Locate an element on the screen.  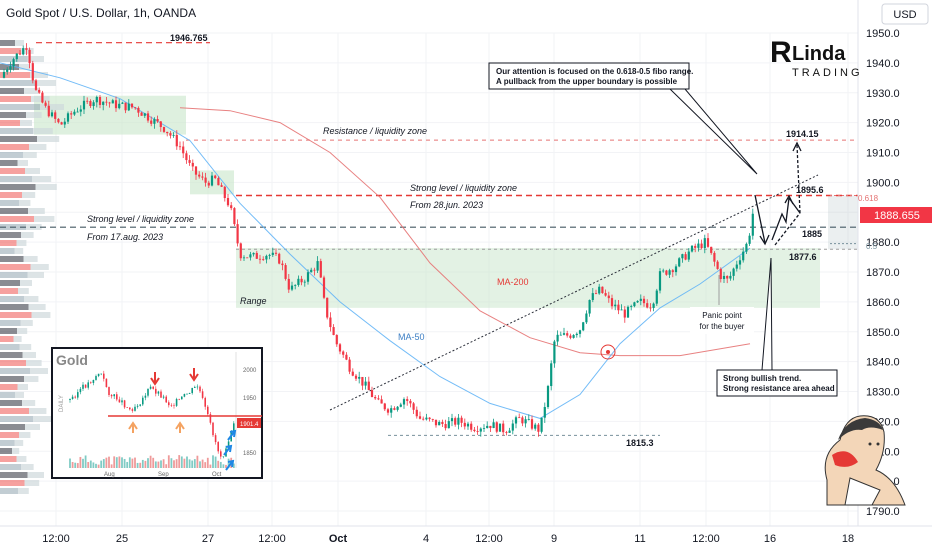
inset-arrow-up-3-icon is located at coordinates (232, 435).